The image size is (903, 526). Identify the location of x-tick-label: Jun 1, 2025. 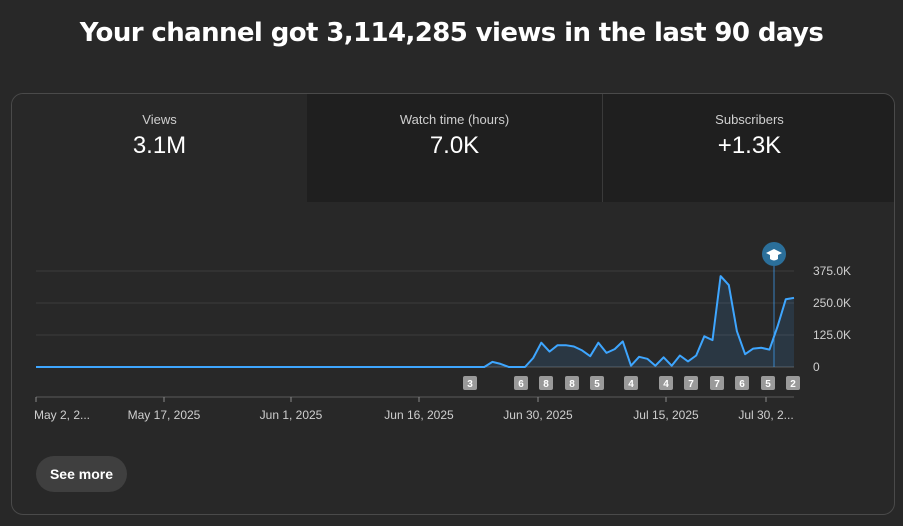
(291, 415).